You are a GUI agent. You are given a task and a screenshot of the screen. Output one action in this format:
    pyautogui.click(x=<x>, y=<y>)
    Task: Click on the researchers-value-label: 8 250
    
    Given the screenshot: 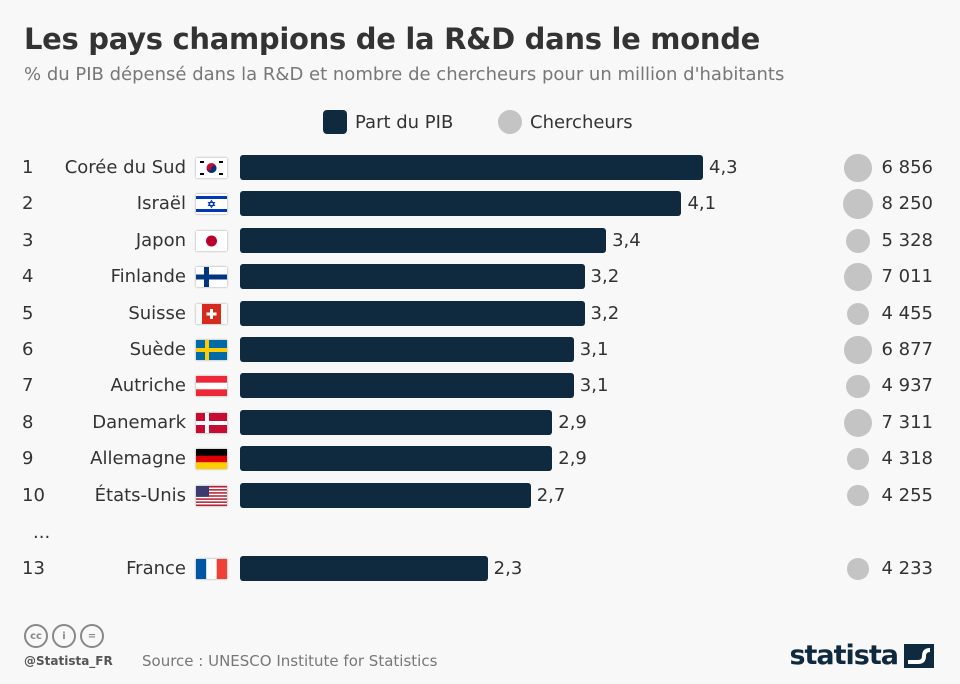 What is the action you would take?
    pyautogui.click(x=907, y=204)
    